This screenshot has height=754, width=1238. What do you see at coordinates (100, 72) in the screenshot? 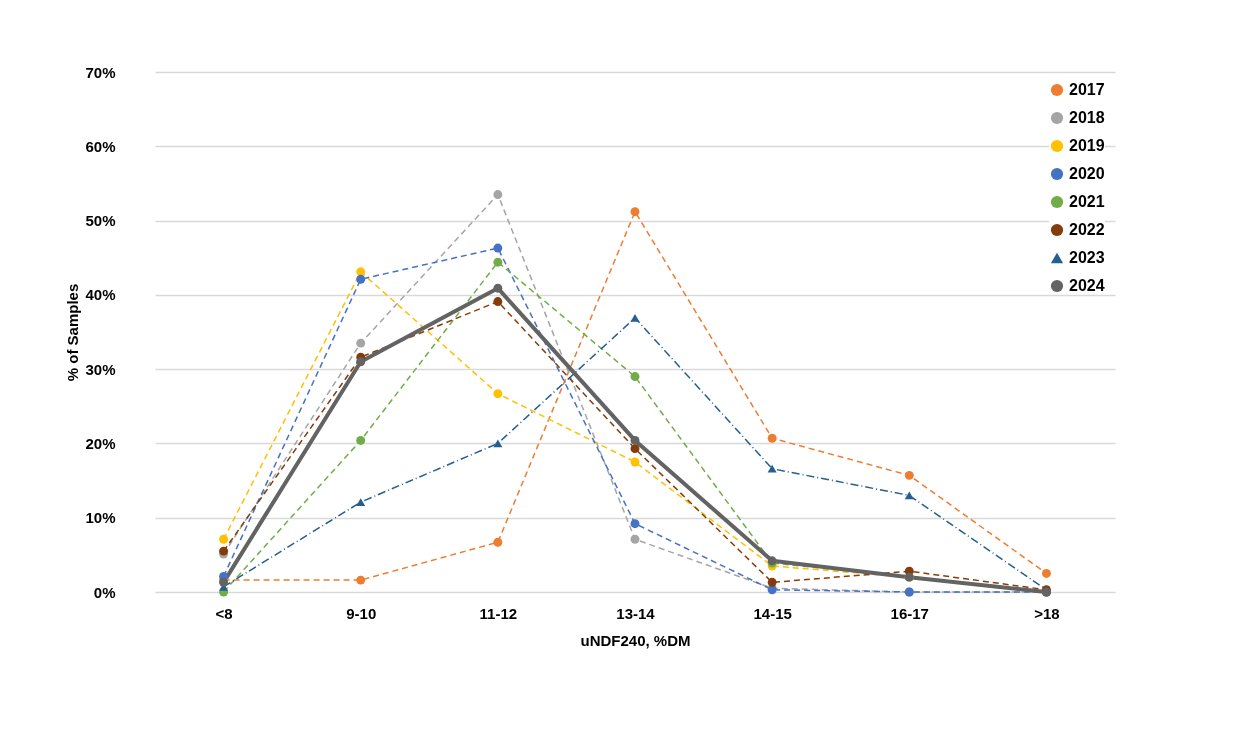
I see `y-tick-label: 70%` at bounding box center [100, 72].